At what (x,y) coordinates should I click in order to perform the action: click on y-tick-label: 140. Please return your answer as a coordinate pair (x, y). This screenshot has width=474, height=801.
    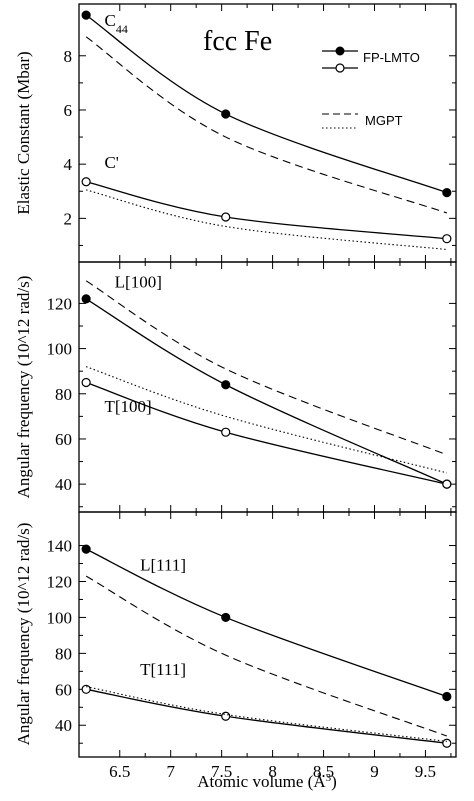
    Looking at the image, I should click on (60, 546).